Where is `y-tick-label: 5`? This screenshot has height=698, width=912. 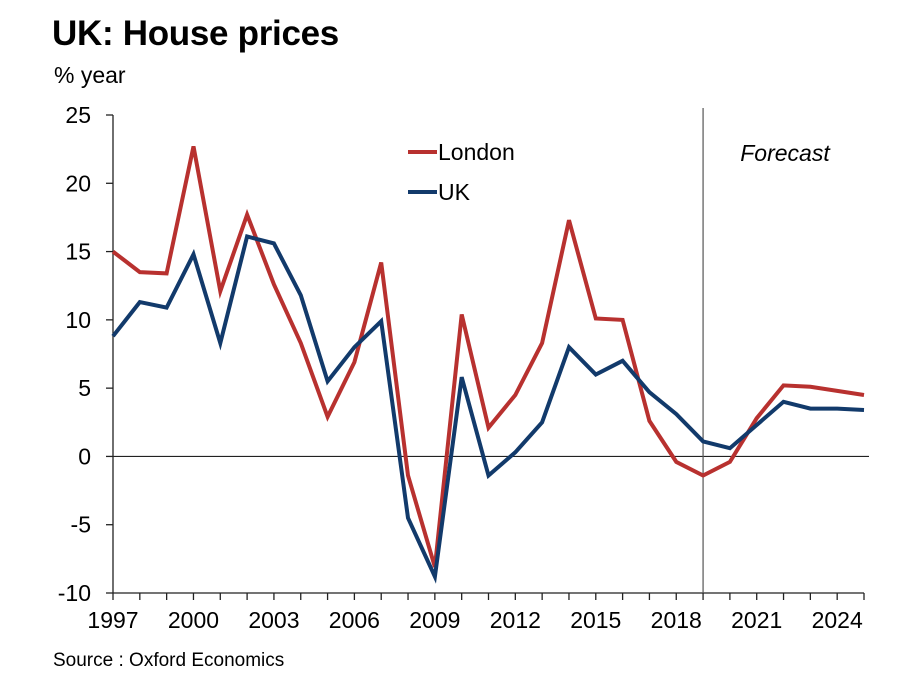
y-tick-label: 5 is located at coordinates (84, 388).